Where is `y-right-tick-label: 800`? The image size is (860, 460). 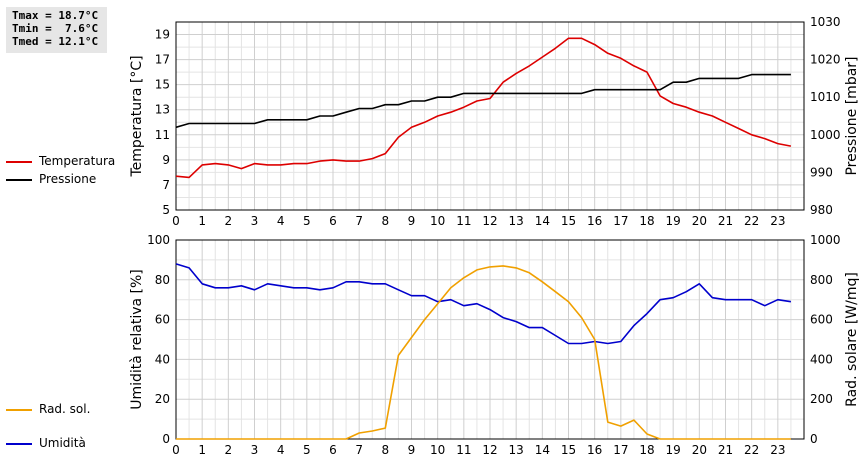
y-right-tick-label: 800 is located at coordinates (821, 280).